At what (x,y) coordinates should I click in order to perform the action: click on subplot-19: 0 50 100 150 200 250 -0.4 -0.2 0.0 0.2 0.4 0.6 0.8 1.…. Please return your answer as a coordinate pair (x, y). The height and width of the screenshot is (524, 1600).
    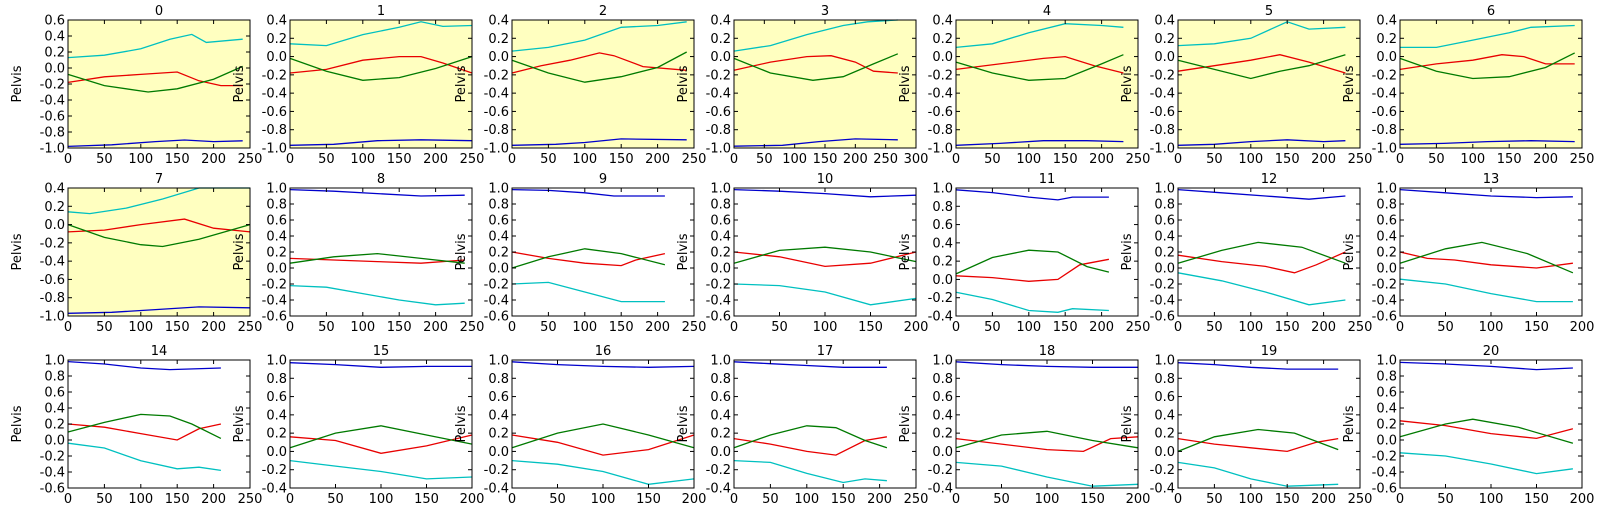
    Looking at the image, I should click on (1246, 425).